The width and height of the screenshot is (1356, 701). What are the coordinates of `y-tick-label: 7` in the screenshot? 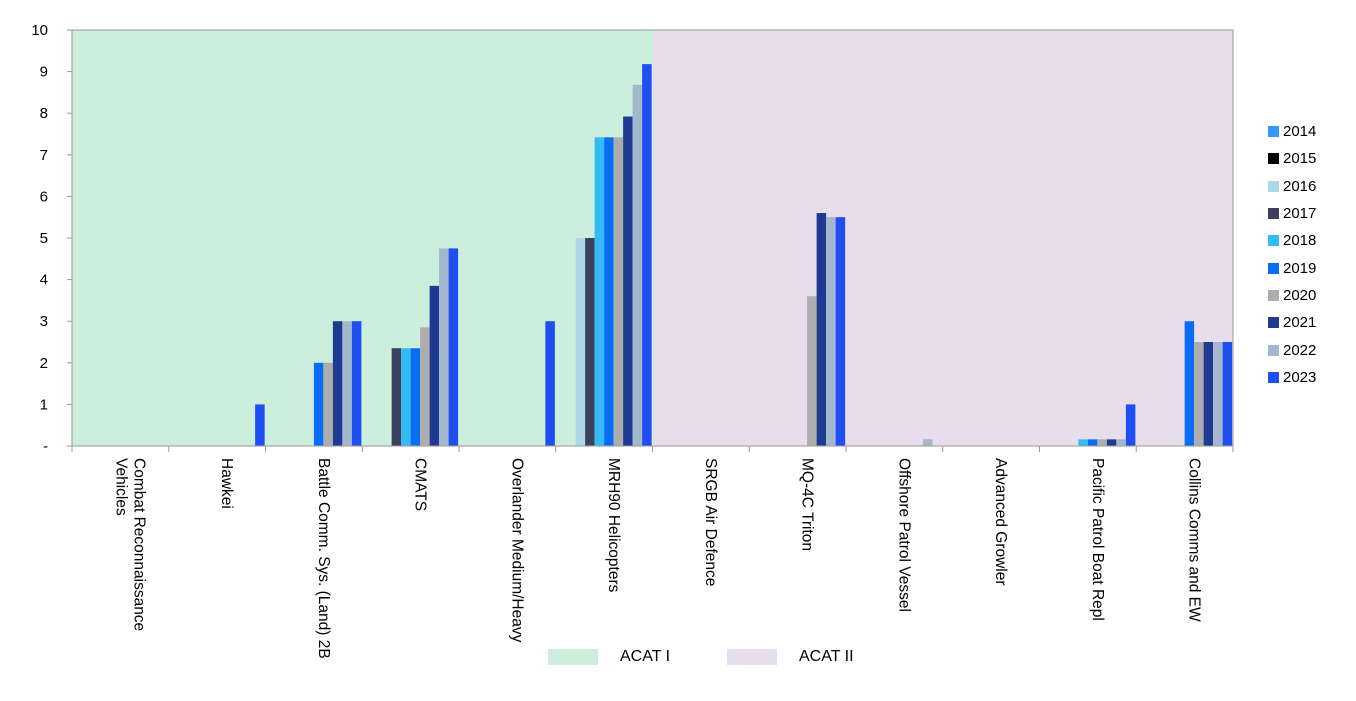 It's located at (44, 155).